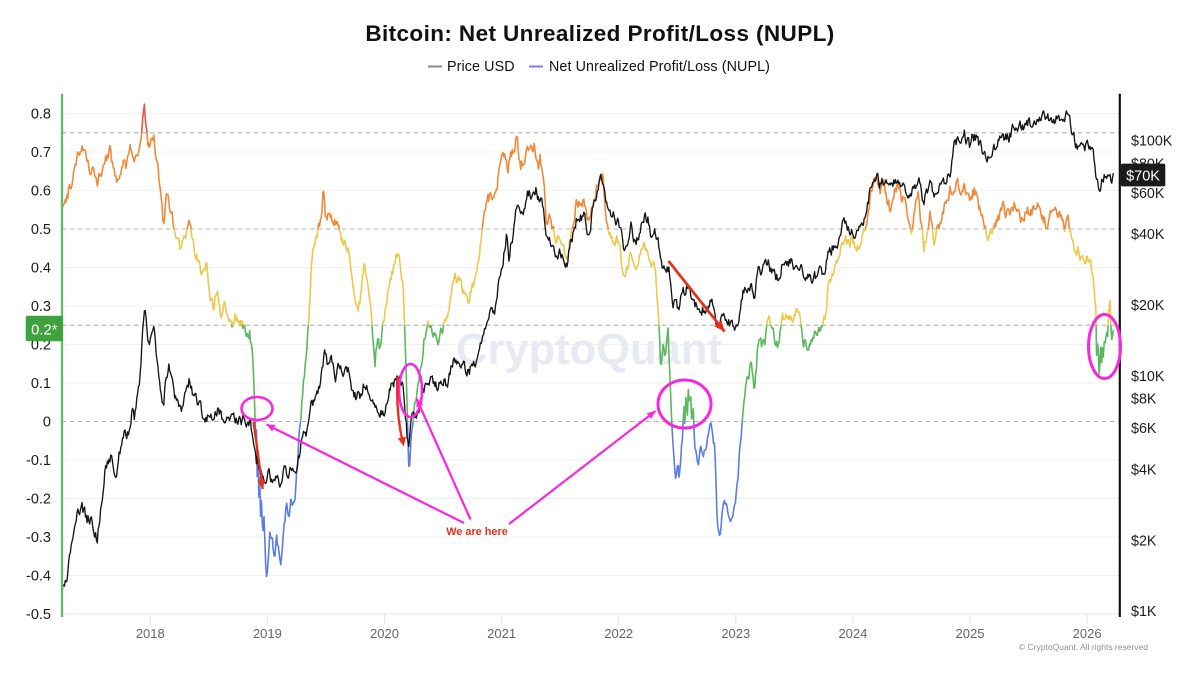 The height and width of the screenshot is (680, 1200). Describe the element at coordinates (501, 633) in the screenshot. I see `svg-text: 2021` at that location.